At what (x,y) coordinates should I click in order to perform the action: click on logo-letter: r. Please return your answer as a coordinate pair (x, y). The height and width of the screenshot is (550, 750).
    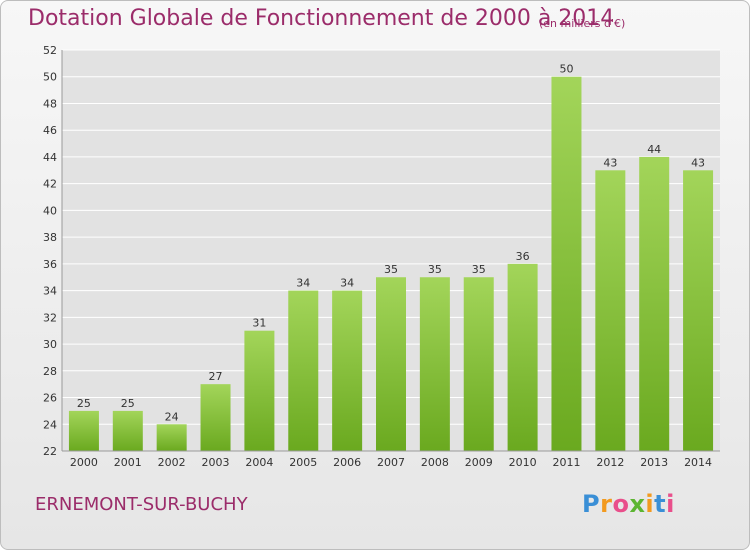
    Looking at the image, I should click on (606, 504).